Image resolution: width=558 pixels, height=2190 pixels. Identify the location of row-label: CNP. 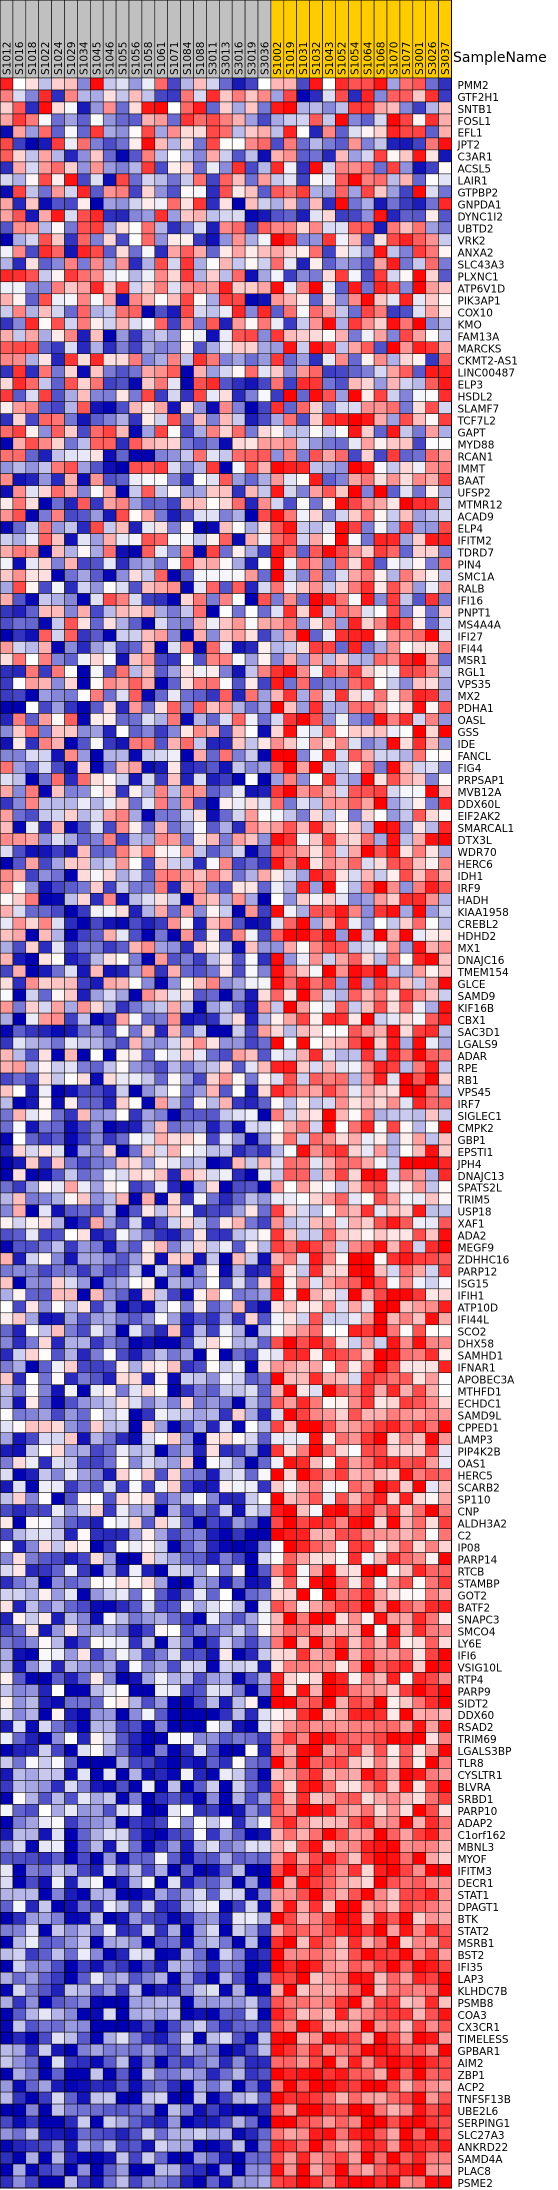
(469, 1512).